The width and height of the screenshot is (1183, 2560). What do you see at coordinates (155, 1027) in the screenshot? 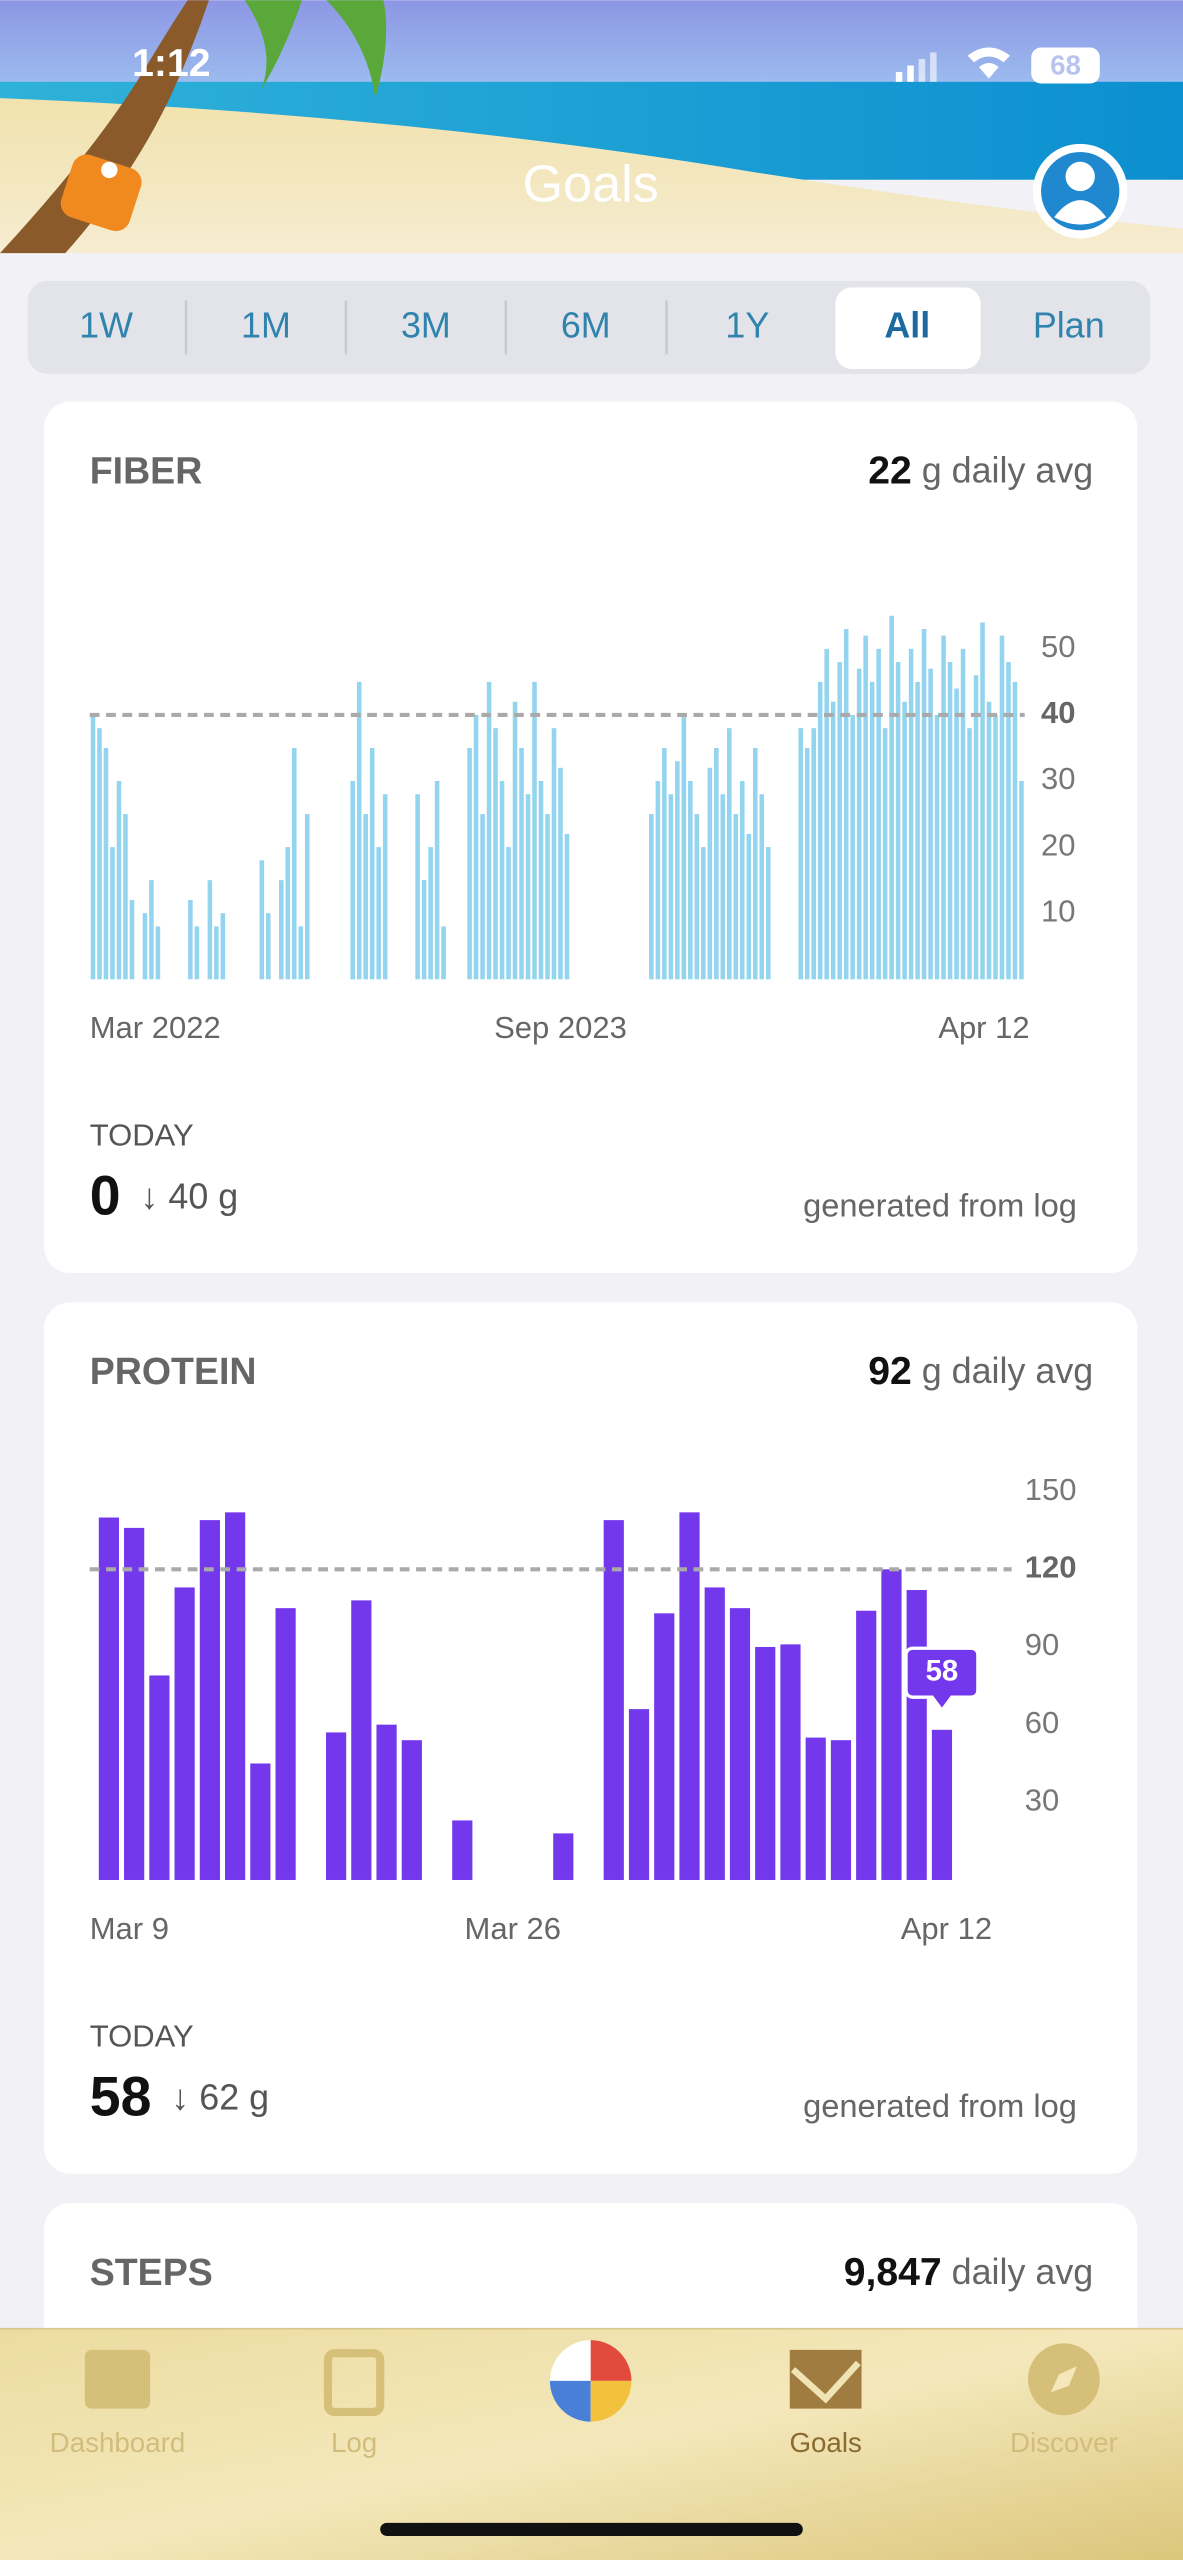
I see `x-tick-label: Mar 2022` at bounding box center [155, 1027].